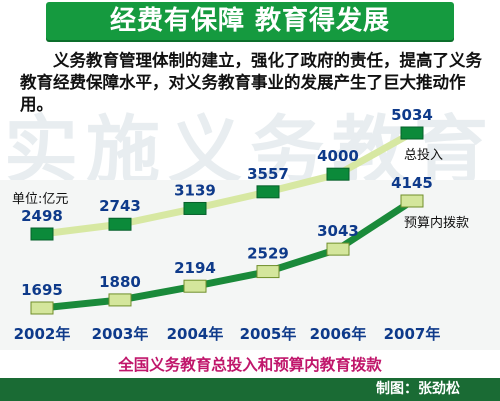 The width and height of the screenshot is (500, 401). I want to click on data-label: 2194, so click(195, 268).